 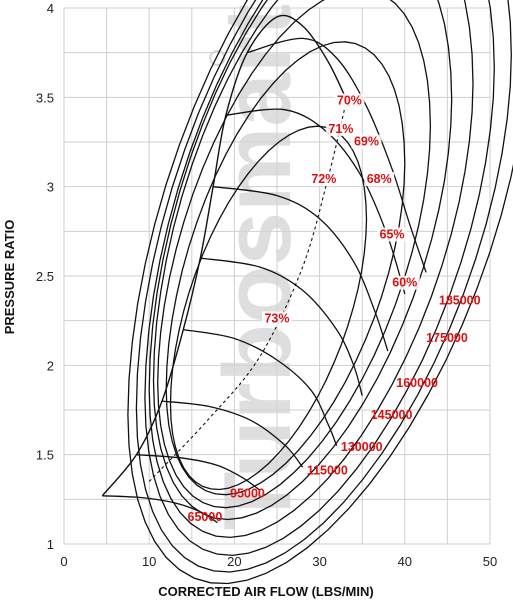 I want to click on x-tick-label: 30, so click(x=319, y=561).